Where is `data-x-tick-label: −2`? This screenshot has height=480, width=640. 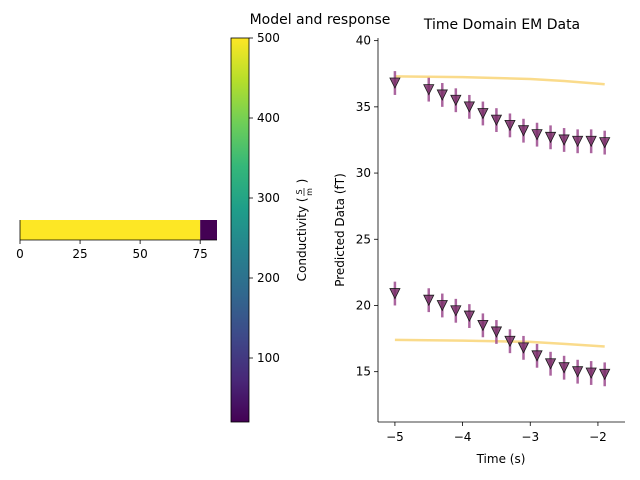 data-x-tick-label: −2 is located at coordinates (598, 437).